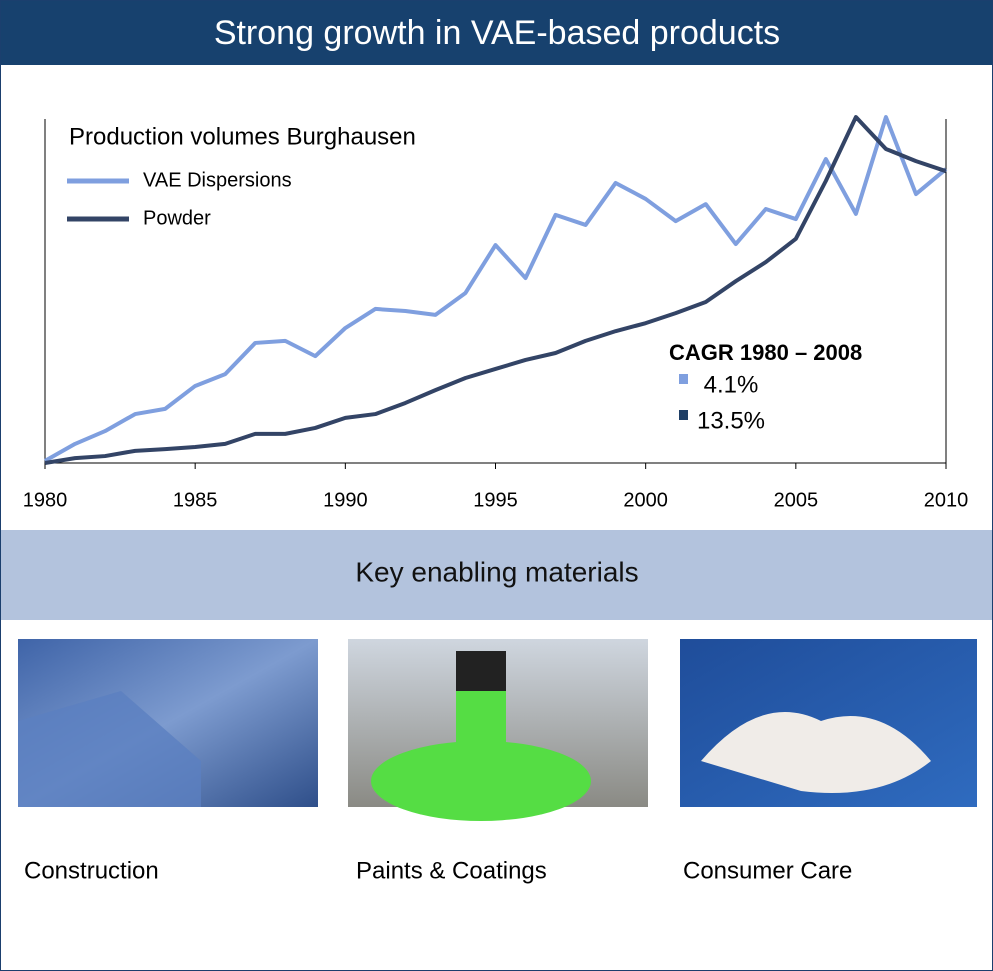  I want to click on annotation-label: 4.1%, so click(731, 384).